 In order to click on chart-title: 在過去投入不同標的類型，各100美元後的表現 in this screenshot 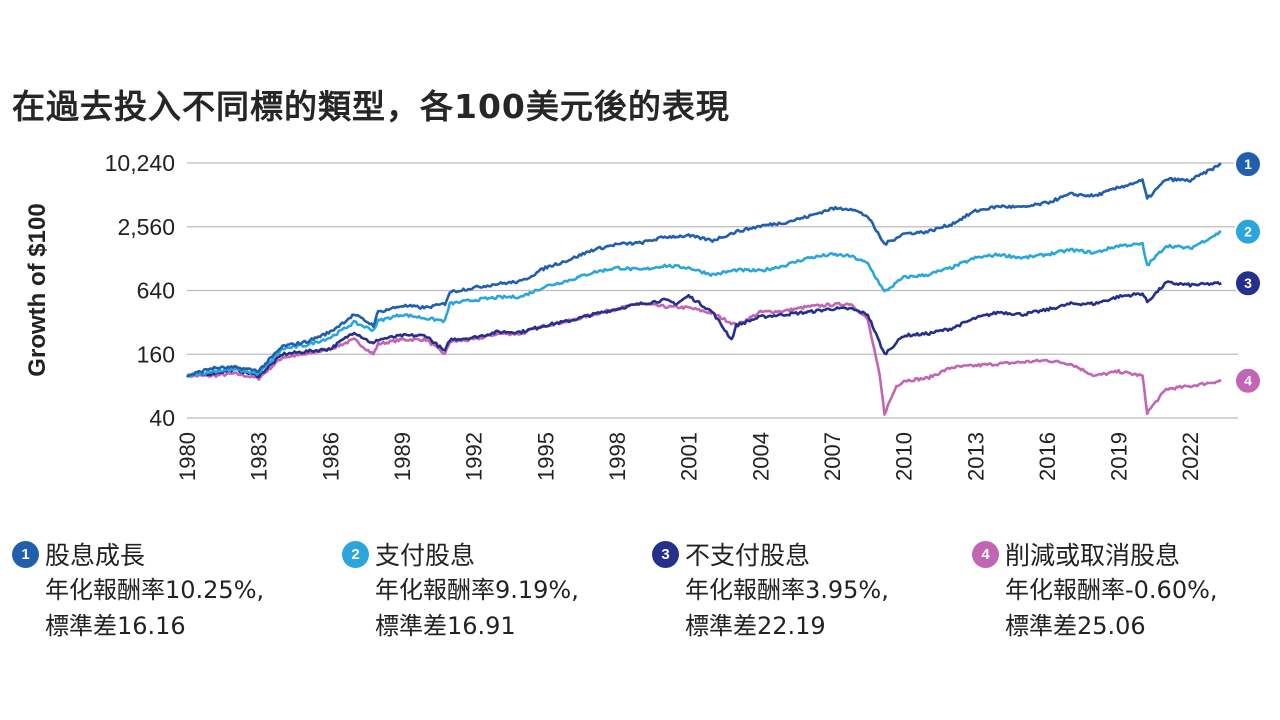, I will do `click(371, 106)`.